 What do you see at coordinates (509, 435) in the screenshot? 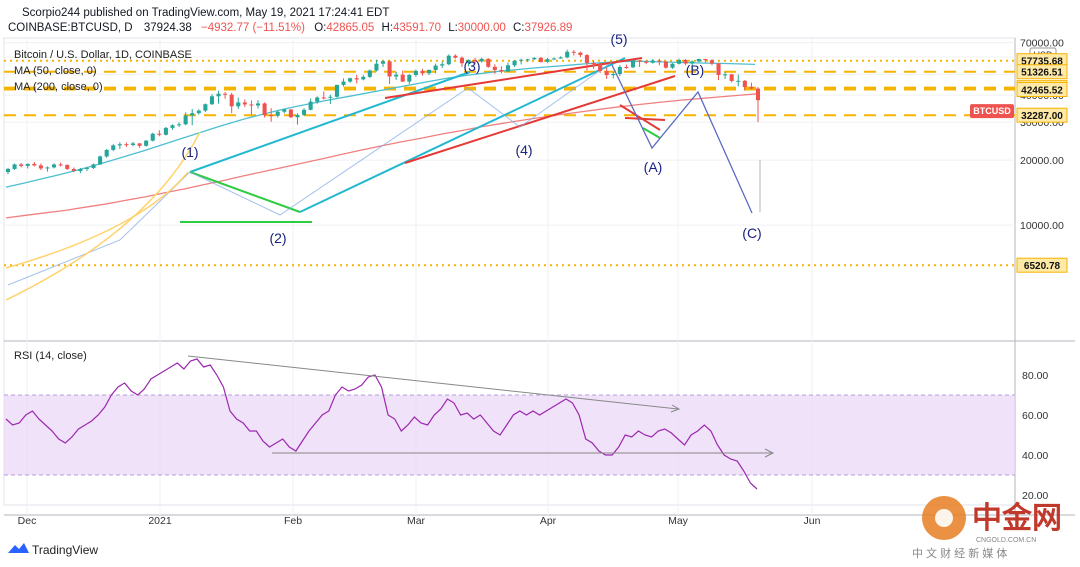
I see `rsi-band` at bounding box center [509, 435].